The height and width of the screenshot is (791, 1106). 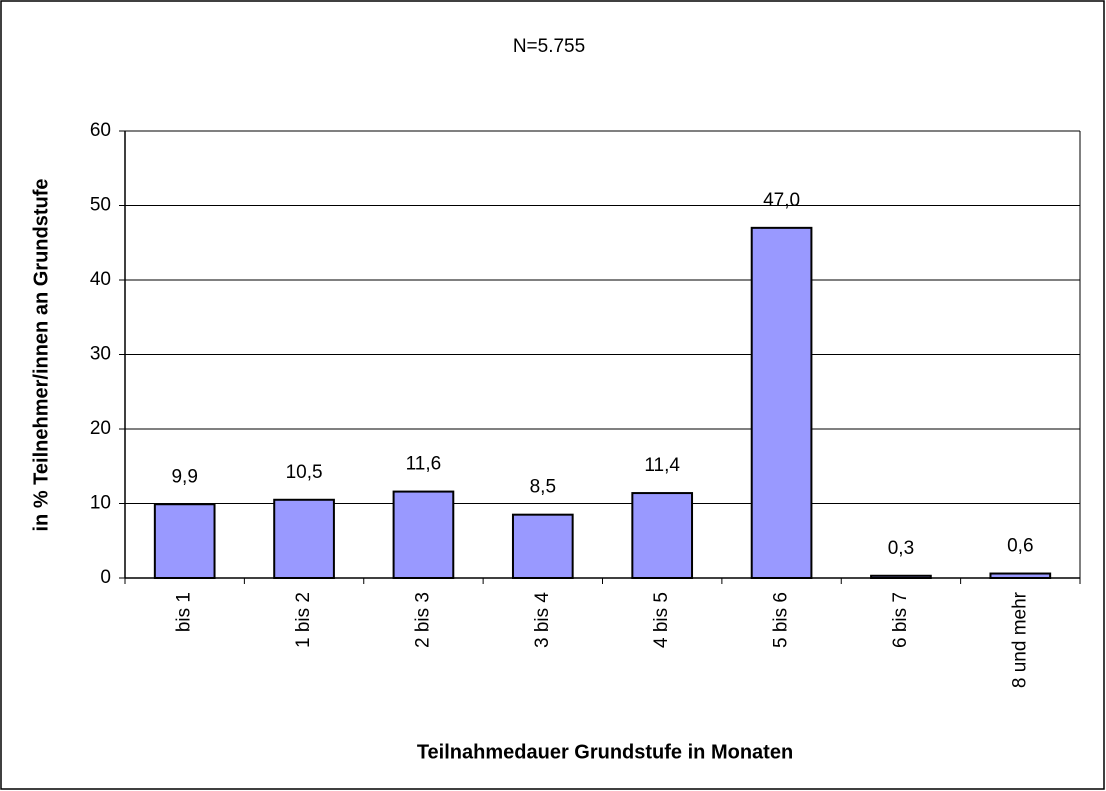 What do you see at coordinates (100, 428) in the screenshot?
I see `y-tick-label: 20` at bounding box center [100, 428].